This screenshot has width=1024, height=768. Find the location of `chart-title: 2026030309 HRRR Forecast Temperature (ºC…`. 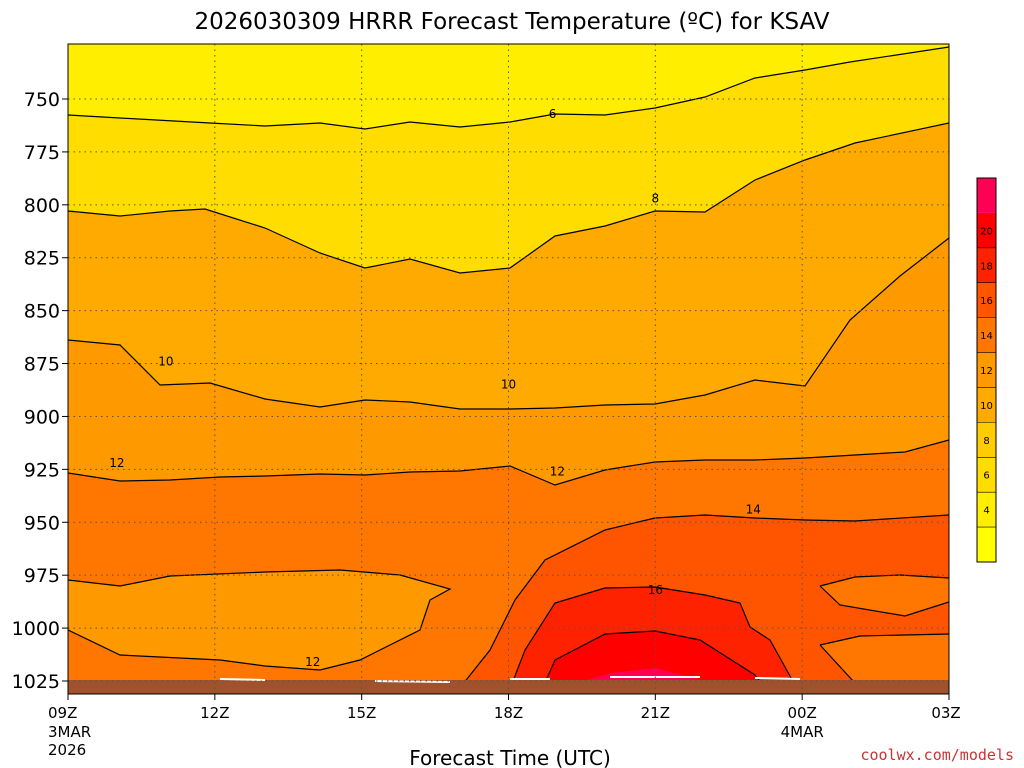

chart-title: 2026030309 HRRR Forecast Temperature (ºC… is located at coordinates (511, 22).